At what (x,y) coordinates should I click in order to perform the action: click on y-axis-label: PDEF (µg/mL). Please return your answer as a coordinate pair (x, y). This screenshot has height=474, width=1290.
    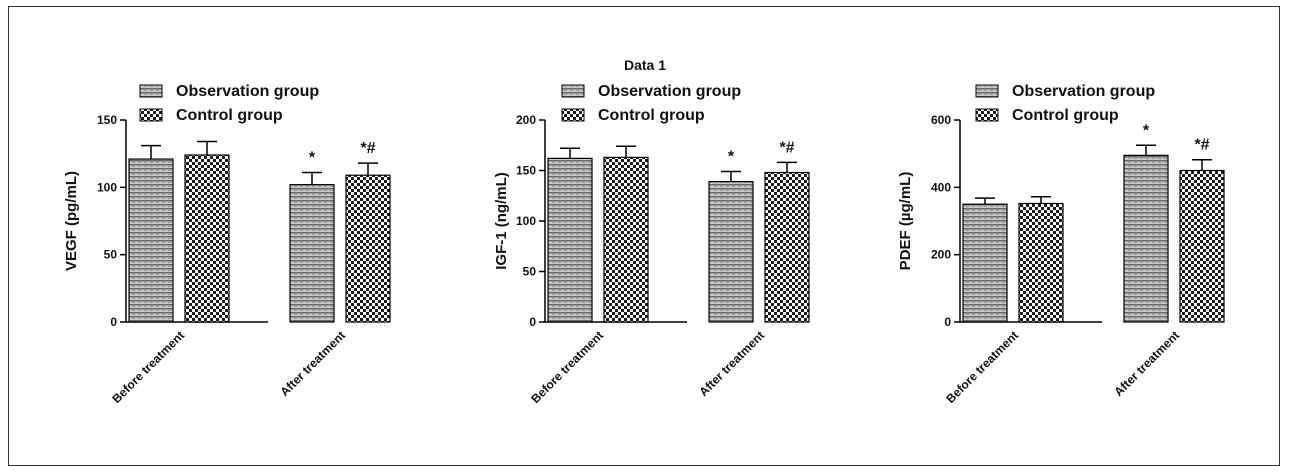
    Looking at the image, I should click on (905, 221).